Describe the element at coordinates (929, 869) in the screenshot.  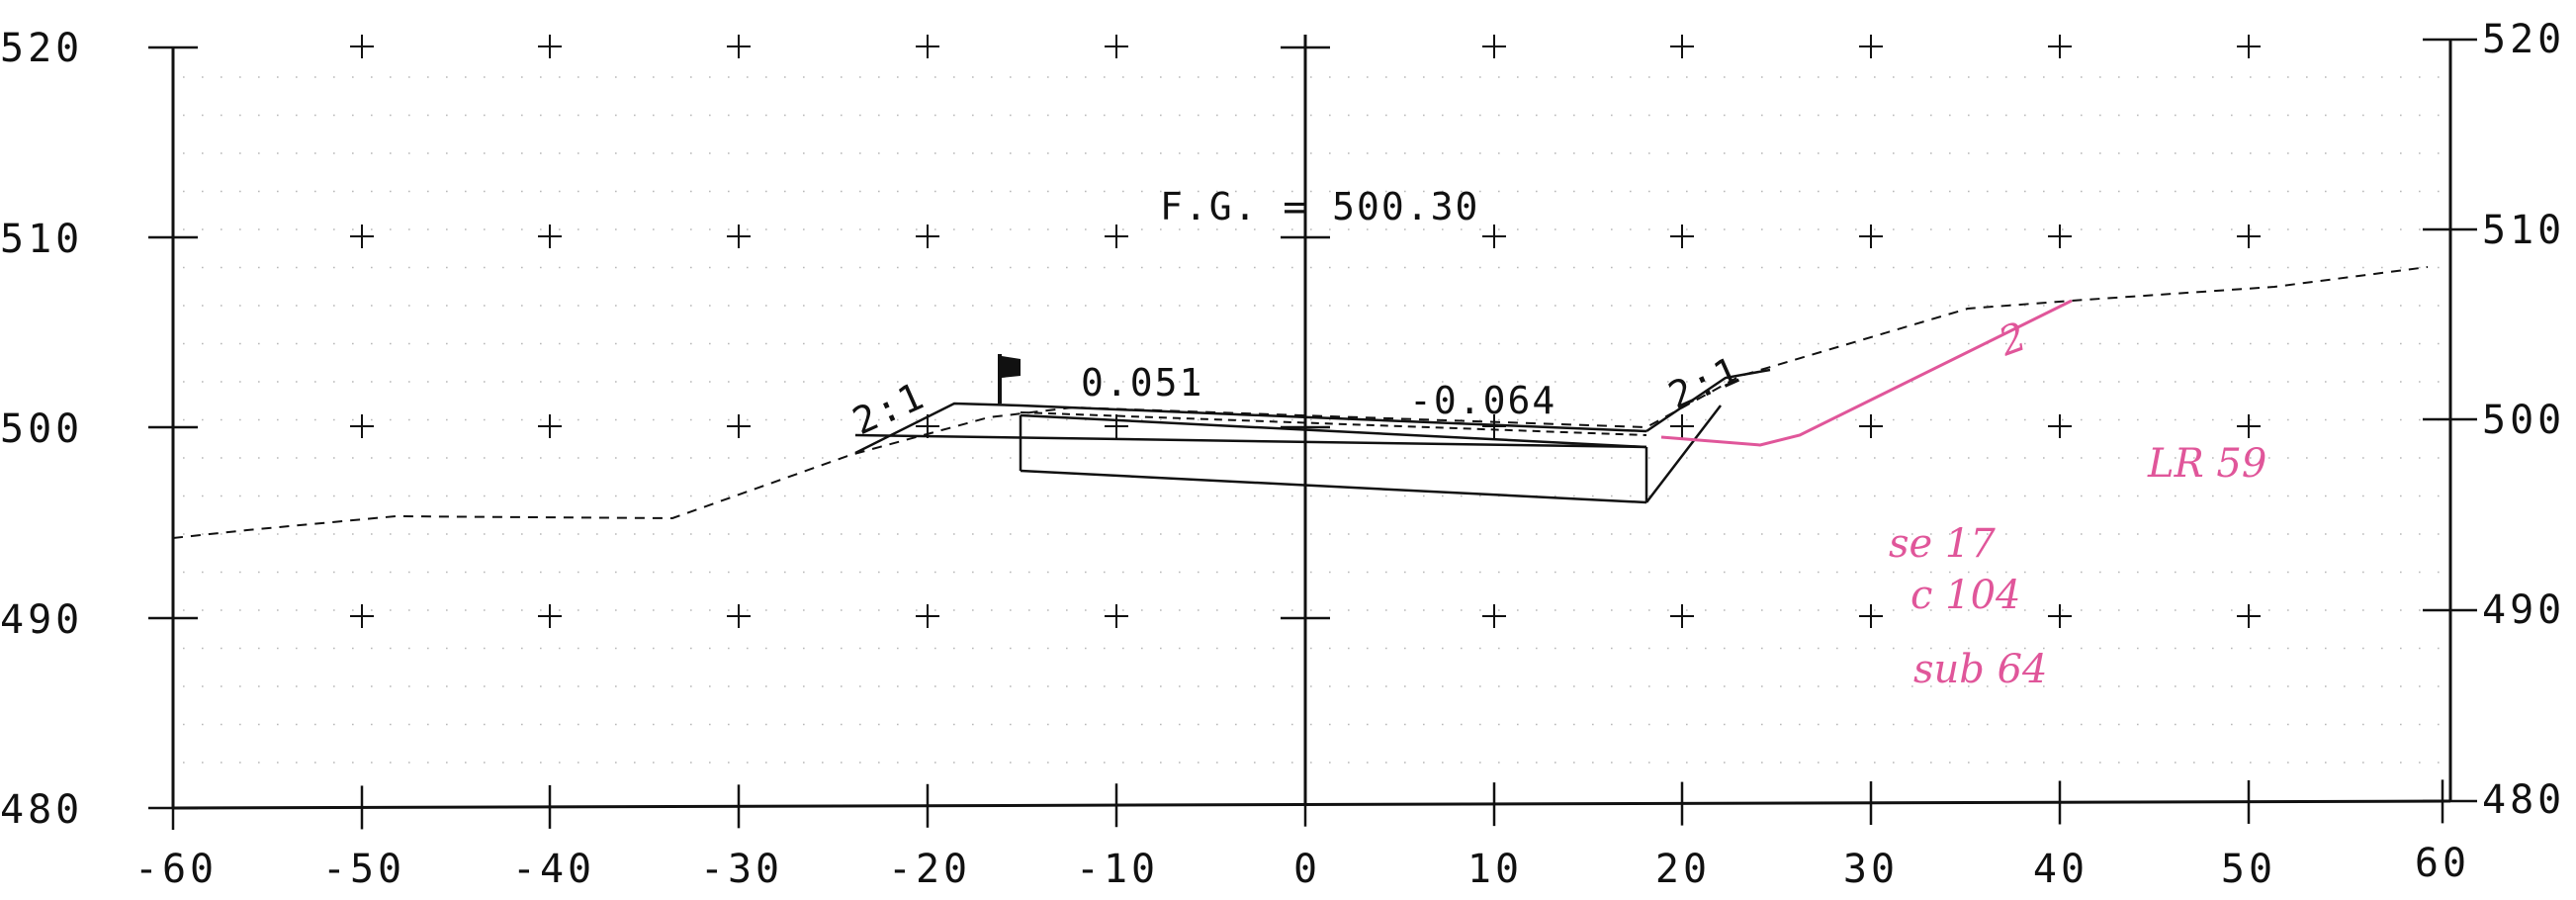
I see `x-tick-label: -20` at that location.